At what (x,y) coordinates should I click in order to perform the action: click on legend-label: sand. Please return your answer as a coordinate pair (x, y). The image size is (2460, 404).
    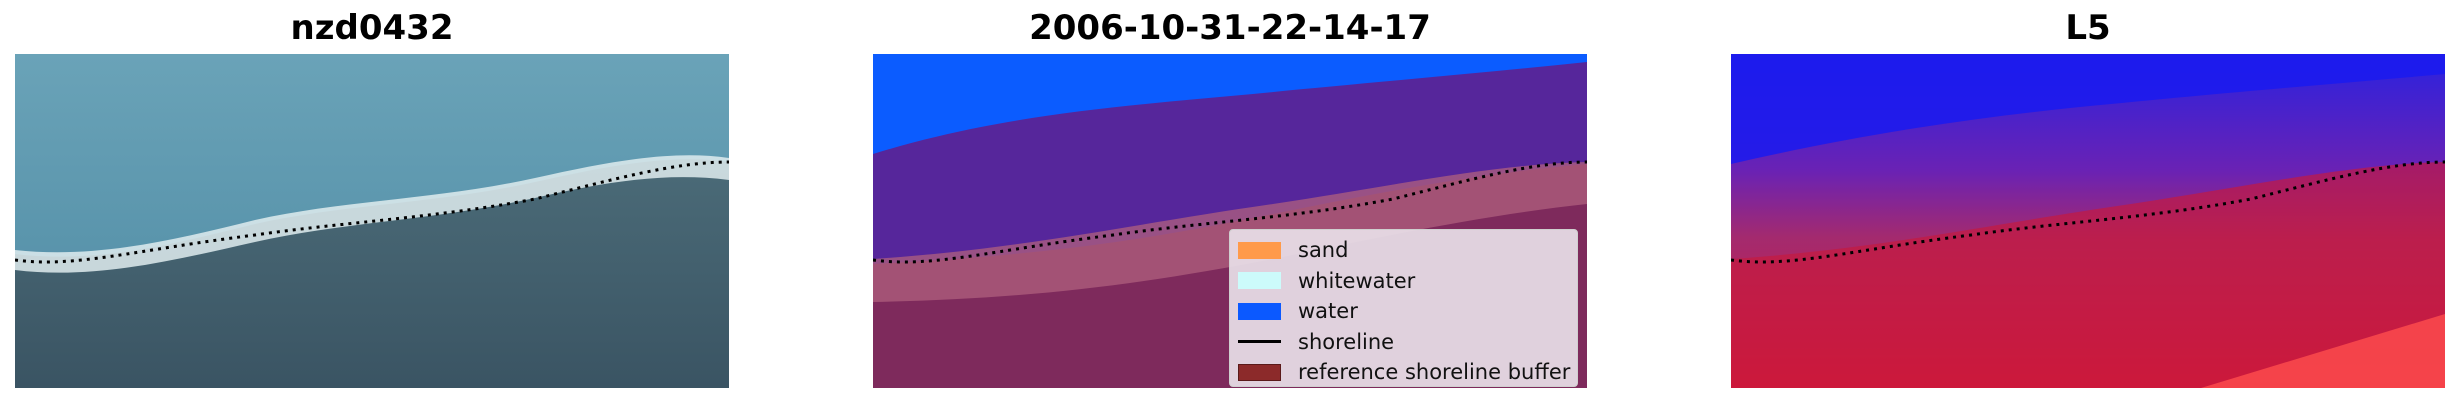
    Looking at the image, I should click on (1323, 250).